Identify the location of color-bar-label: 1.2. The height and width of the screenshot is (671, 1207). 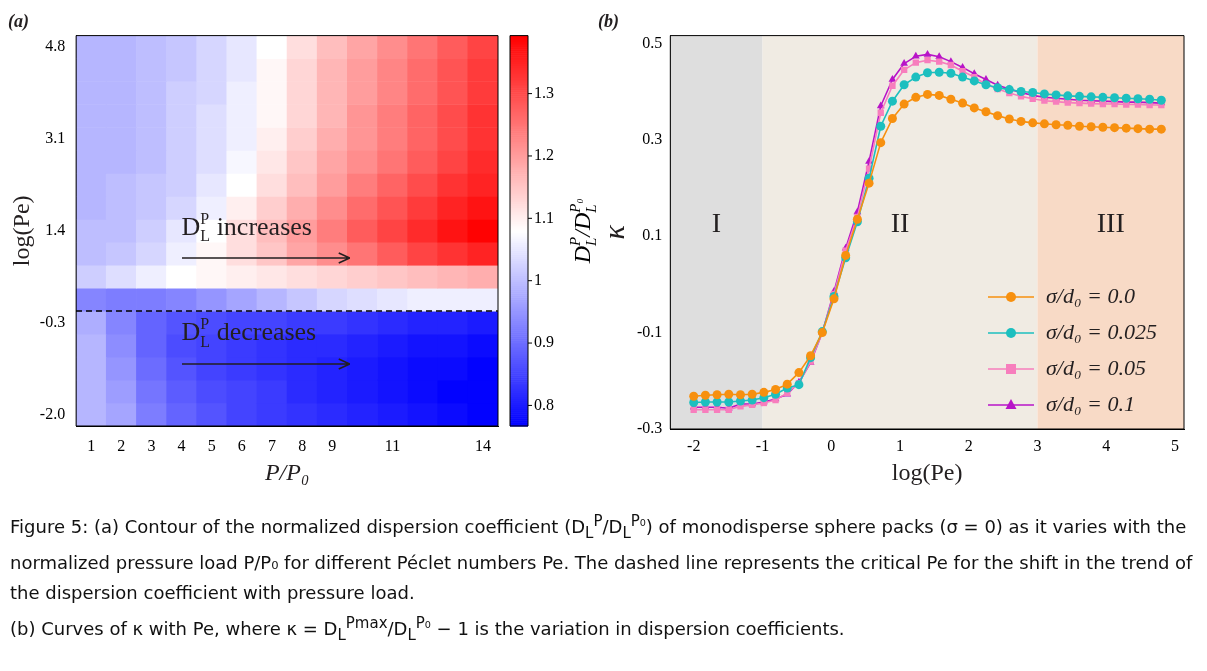
(544, 155).